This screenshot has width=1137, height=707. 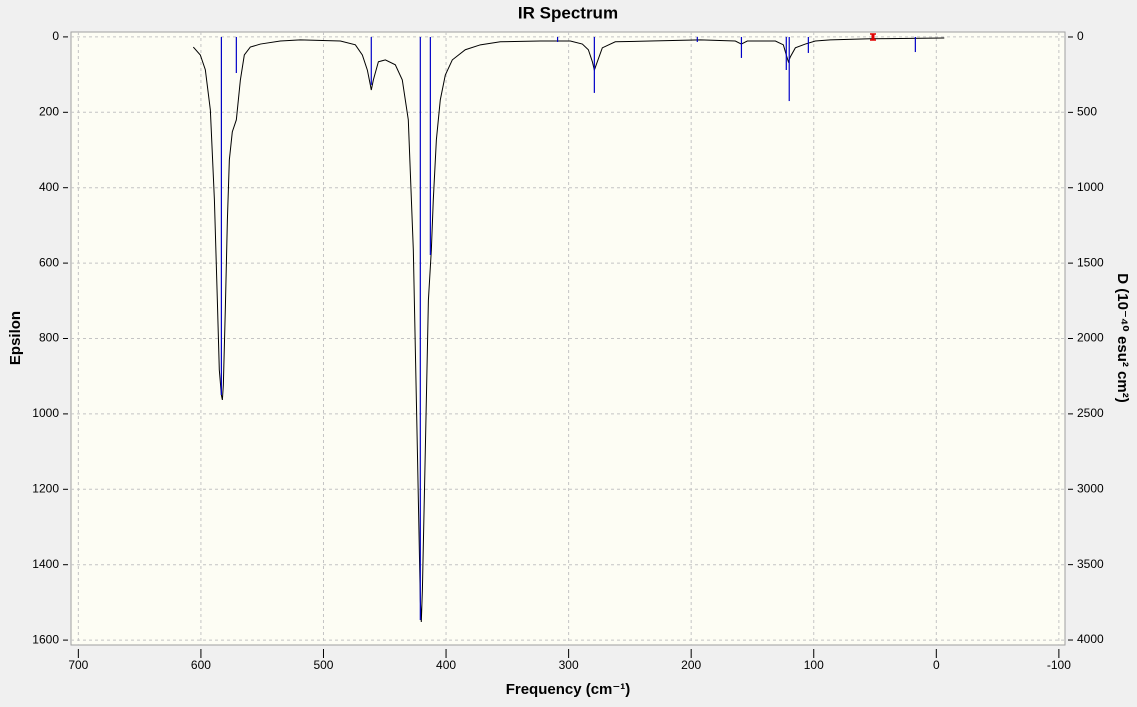 I want to click on x-tick-label: 500, so click(x=323, y=665).